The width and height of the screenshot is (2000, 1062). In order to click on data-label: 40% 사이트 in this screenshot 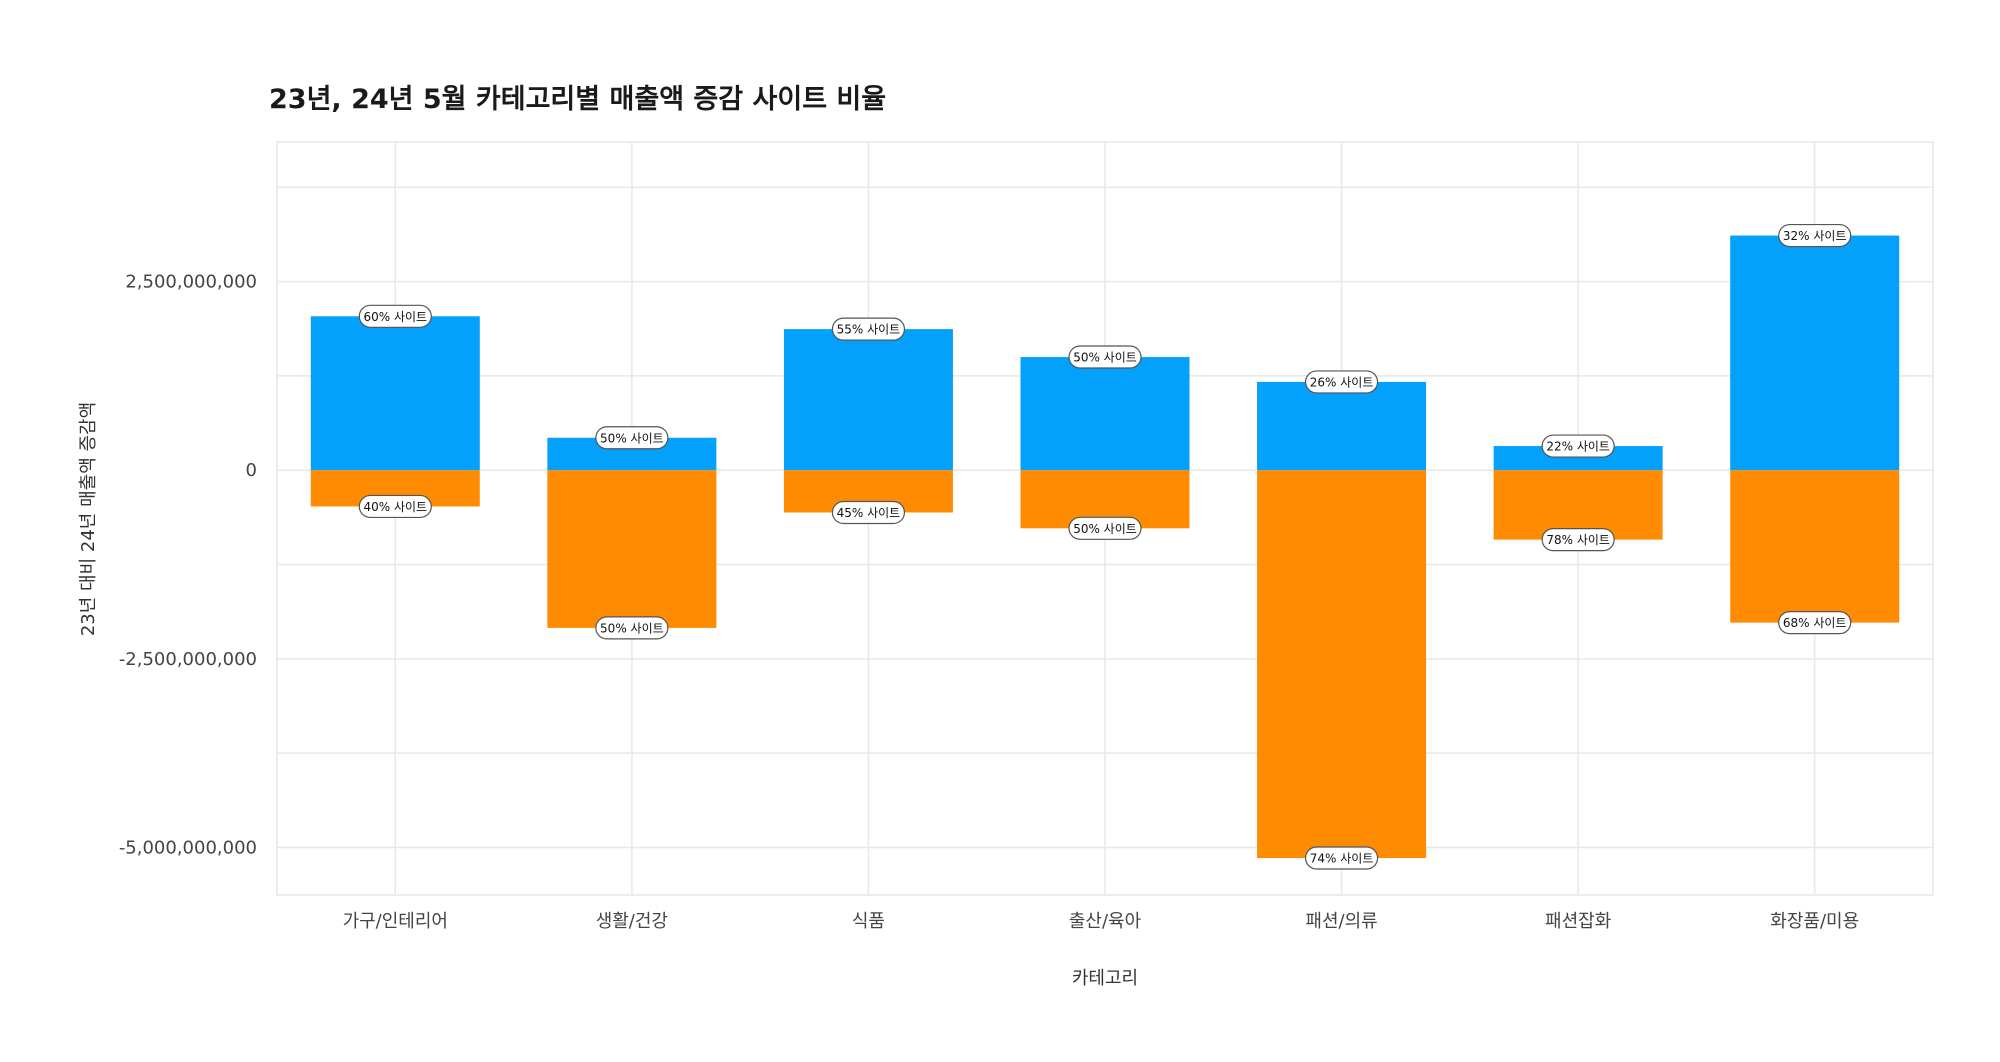, I will do `click(395, 506)`.